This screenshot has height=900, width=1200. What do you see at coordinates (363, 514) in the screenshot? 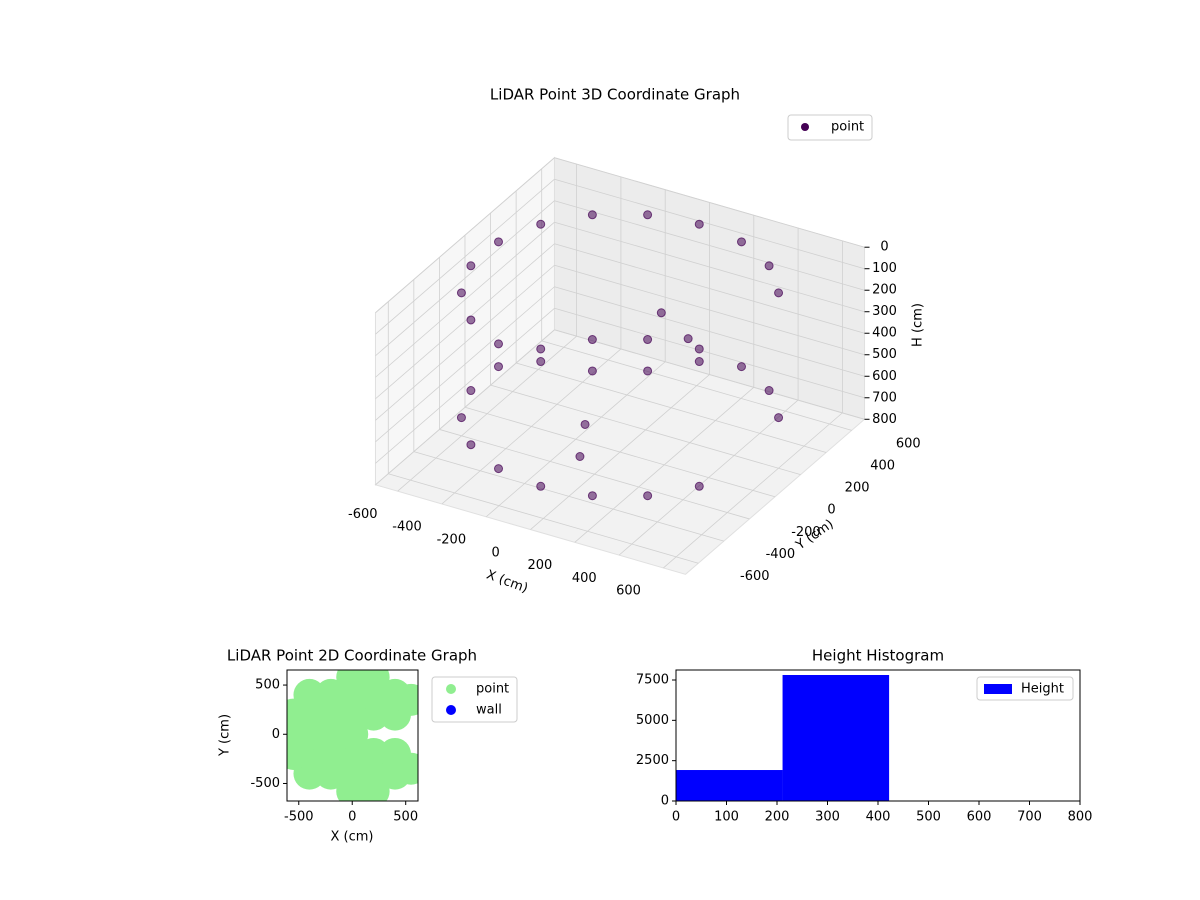
I see `x-tick-label: -600` at bounding box center [363, 514].